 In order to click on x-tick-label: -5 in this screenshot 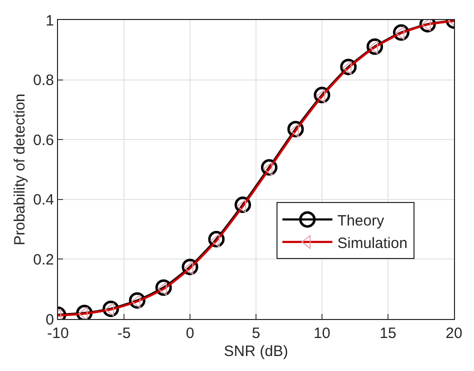, I will do `click(124, 333)`.